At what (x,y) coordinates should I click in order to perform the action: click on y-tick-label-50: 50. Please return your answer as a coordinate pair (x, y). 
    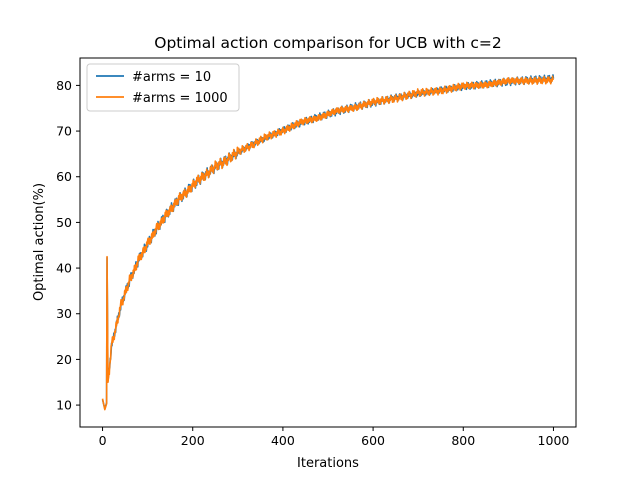
    Looking at the image, I should click on (64, 222).